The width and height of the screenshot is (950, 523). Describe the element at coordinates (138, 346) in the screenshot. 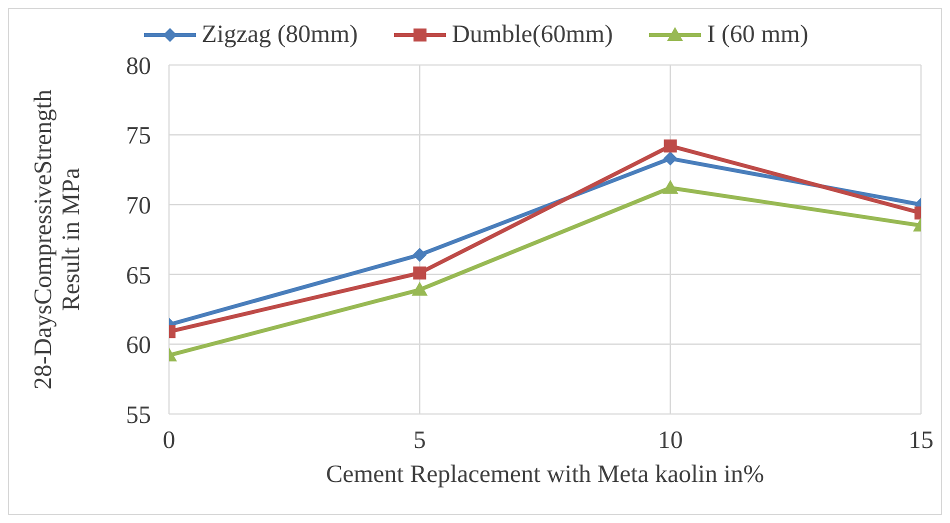

I see `y-tick-label: 60` at that location.